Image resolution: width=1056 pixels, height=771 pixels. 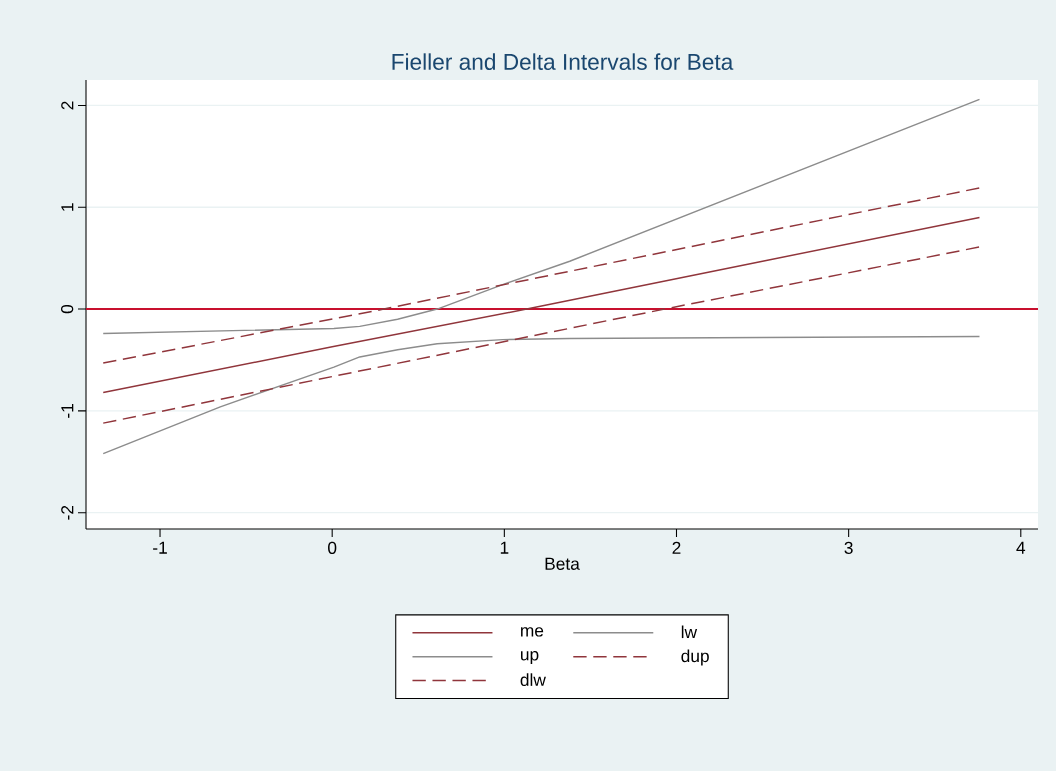 I want to click on legend-label: up, so click(x=530, y=657).